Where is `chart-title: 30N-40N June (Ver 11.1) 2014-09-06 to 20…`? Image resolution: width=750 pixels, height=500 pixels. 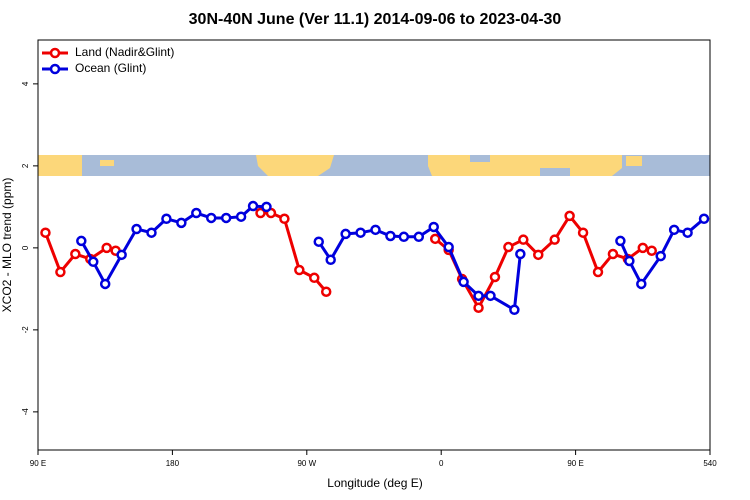 chart-title: 30N-40N June (Ver 11.1) 2014-09-06 to 20… is located at coordinates (375, 19).